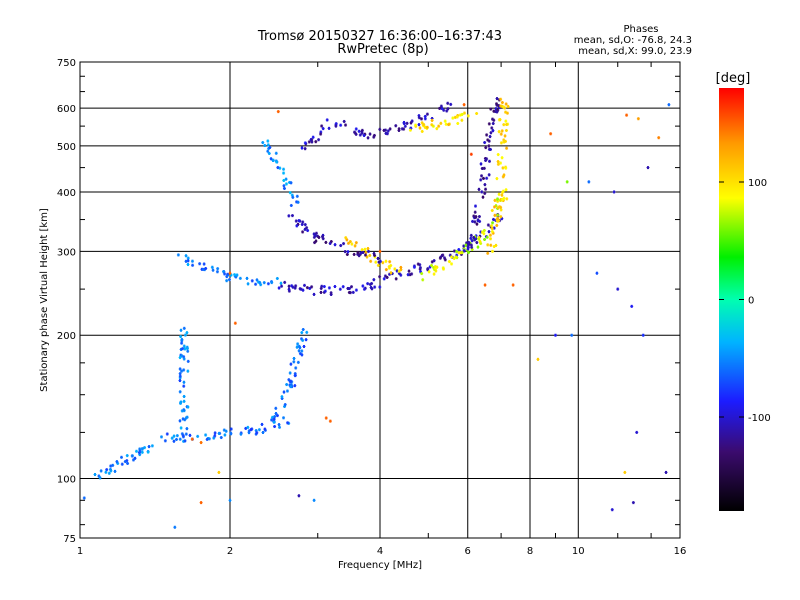 The image size is (800, 600). What do you see at coordinates (745, 301) in the screenshot?
I see `colorbar-ticks: 100 0 -100` at bounding box center [745, 301].